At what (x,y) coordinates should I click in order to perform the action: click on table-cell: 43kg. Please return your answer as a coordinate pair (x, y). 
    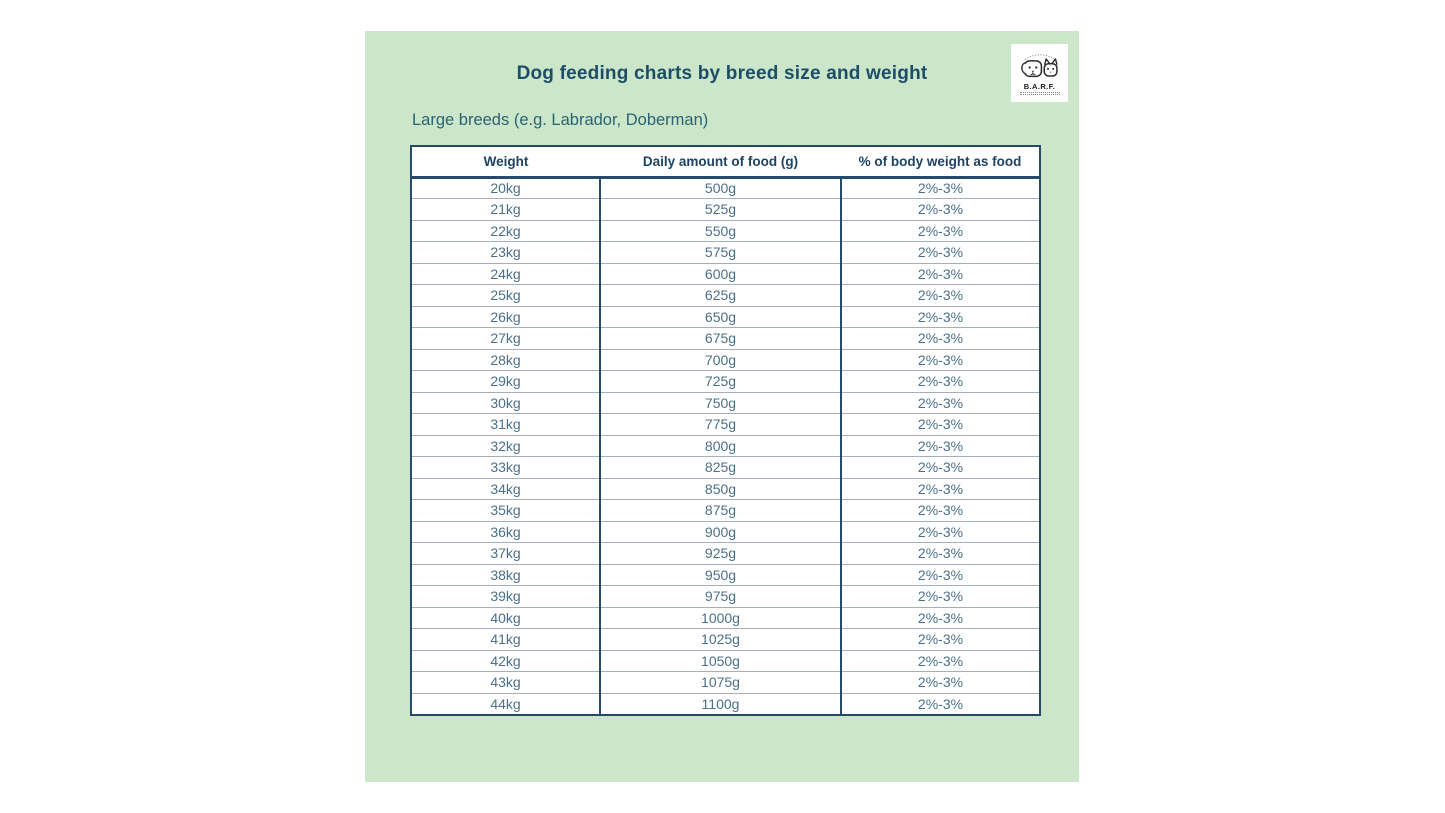
    Looking at the image, I should click on (506, 682).